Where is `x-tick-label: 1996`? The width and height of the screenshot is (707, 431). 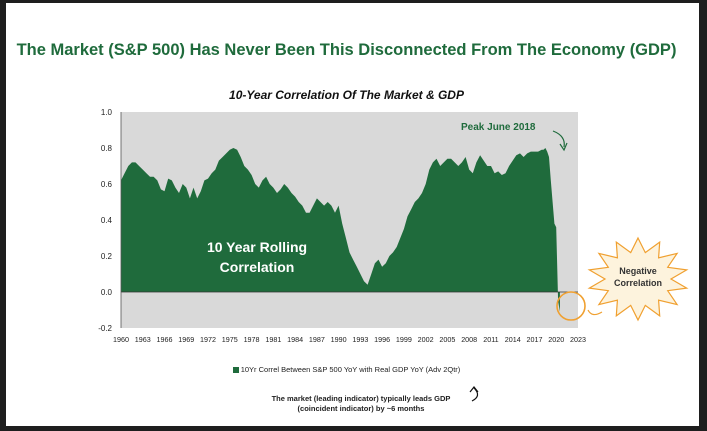 x-tick-label: 1996 is located at coordinates (382, 339).